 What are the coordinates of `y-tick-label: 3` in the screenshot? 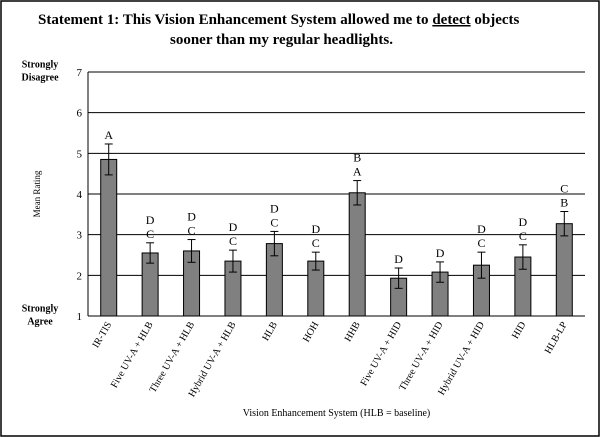 It's located at (80, 236).